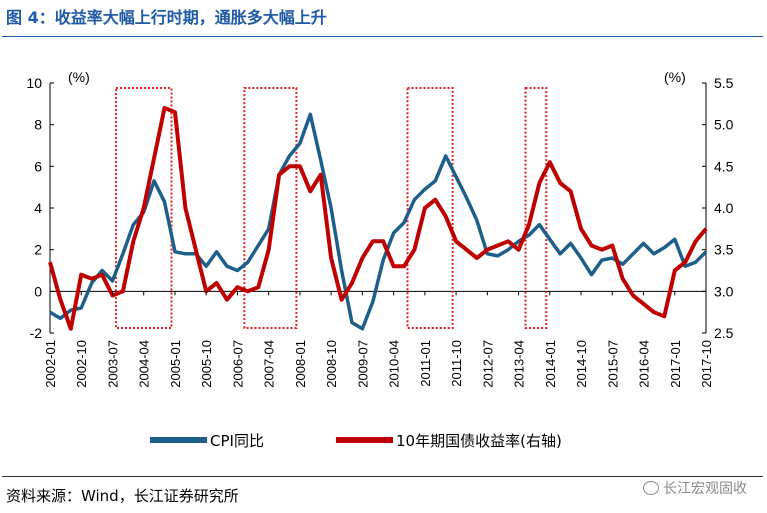  Describe the element at coordinates (38, 208) in the screenshot. I see `left-tick-label: 4` at that location.